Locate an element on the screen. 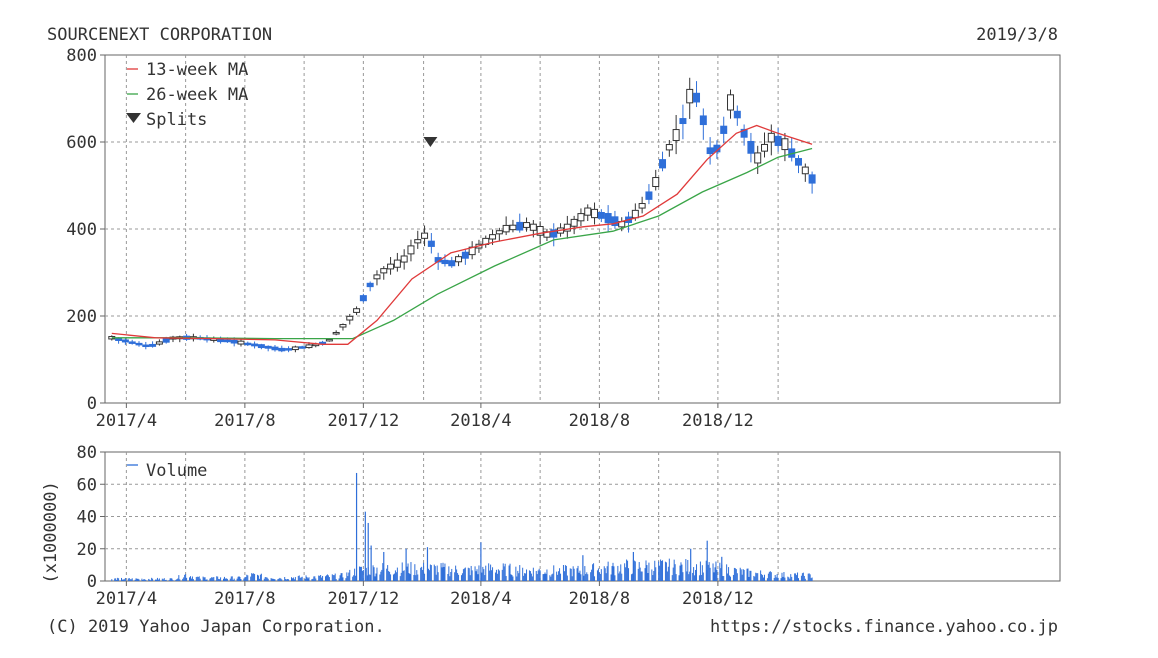  volume-ytick-label: 60 is located at coordinates (87, 485).